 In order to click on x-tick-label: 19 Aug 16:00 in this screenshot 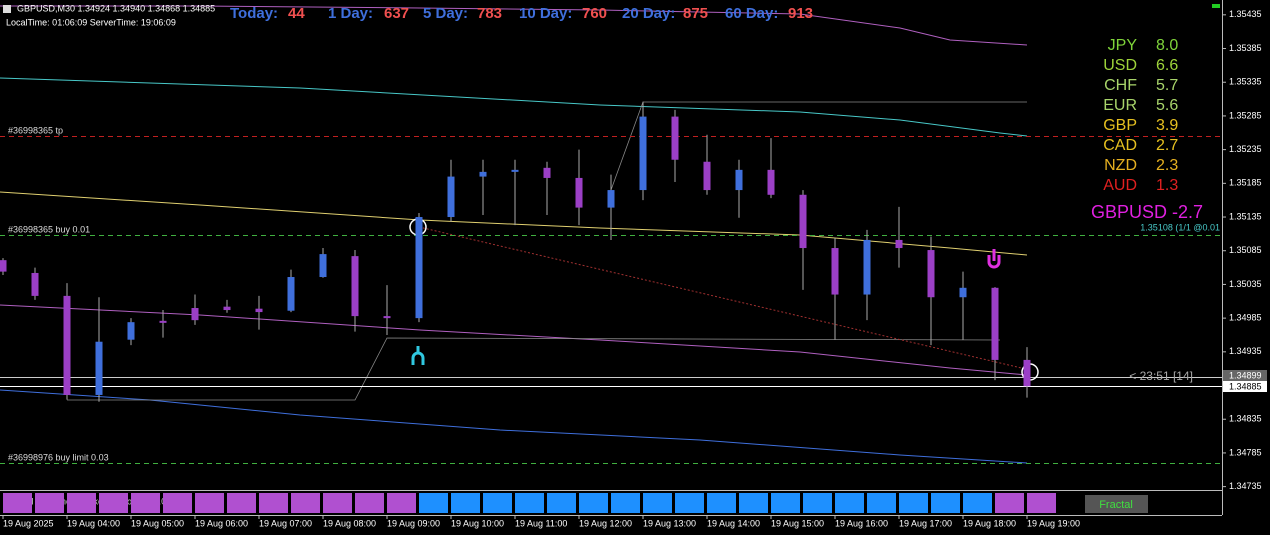, I will do `click(861, 523)`.